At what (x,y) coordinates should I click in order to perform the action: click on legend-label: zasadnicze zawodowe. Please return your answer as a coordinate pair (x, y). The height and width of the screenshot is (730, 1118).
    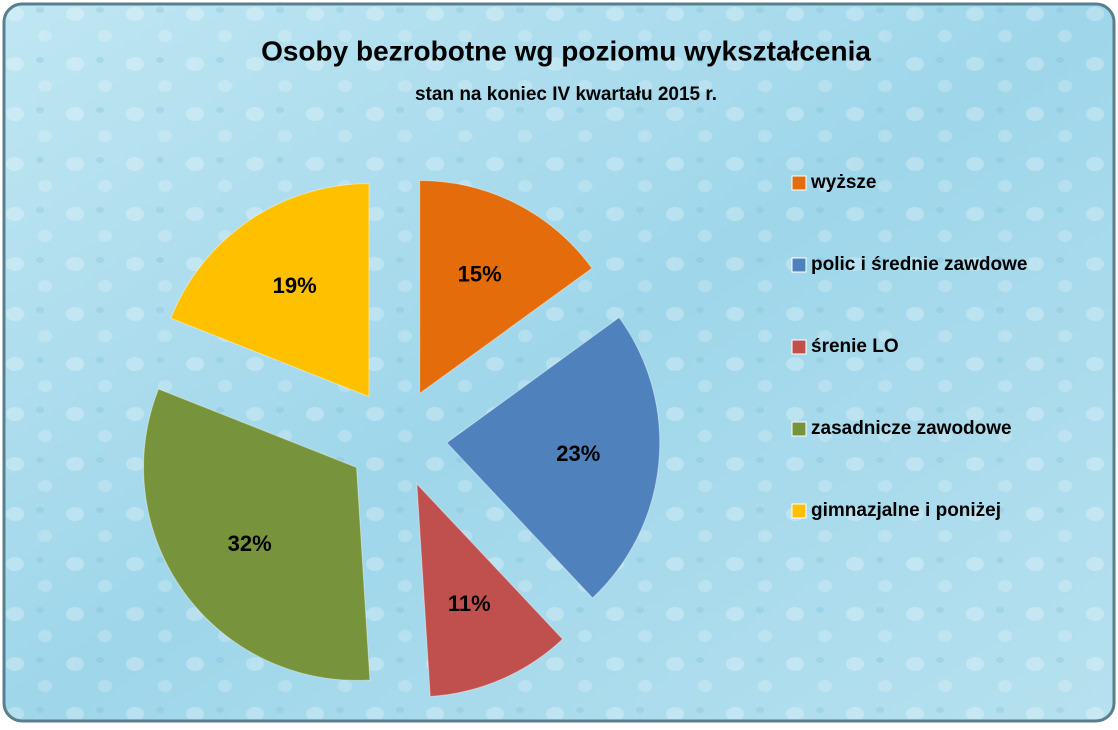
    Looking at the image, I should click on (911, 428).